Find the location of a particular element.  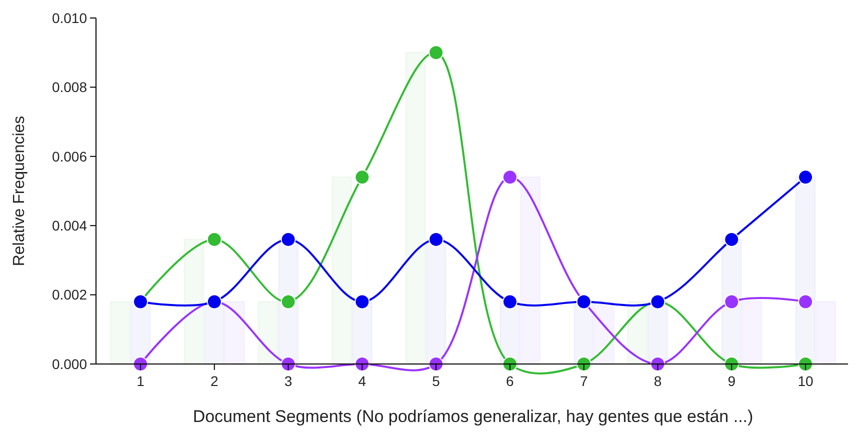

x-tick-label: 1 is located at coordinates (140, 381).